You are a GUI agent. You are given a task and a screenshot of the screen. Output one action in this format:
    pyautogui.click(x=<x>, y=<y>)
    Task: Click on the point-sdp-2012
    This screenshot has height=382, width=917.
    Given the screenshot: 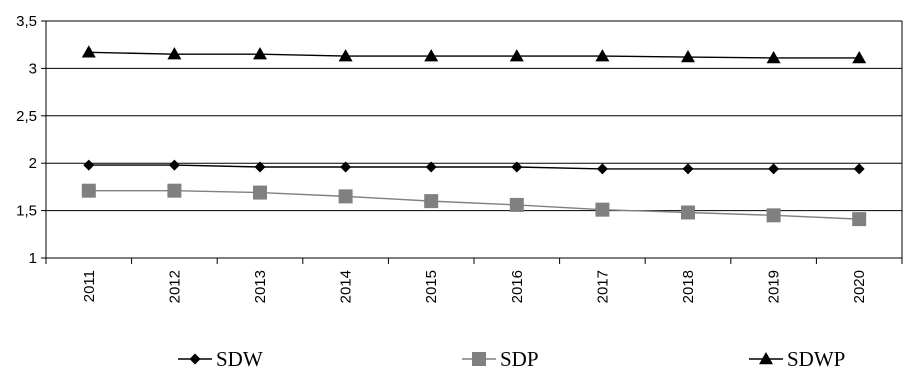 What is the action you would take?
    pyautogui.click(x=174, y=190)
    